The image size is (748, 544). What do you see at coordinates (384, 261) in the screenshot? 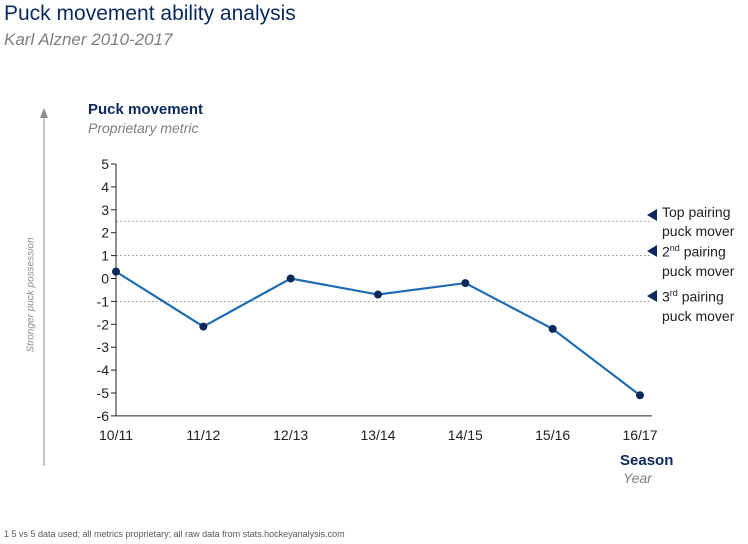
I see `reference-lines` at bounding box center [384, 261].